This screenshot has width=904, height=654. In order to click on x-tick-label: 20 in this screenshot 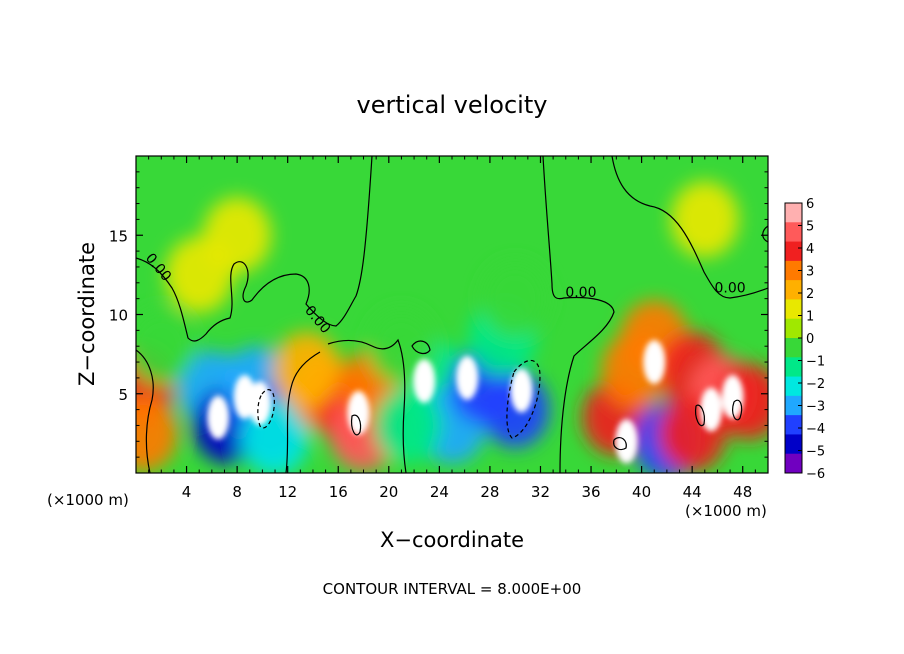, I will do `click(388, 492)`.